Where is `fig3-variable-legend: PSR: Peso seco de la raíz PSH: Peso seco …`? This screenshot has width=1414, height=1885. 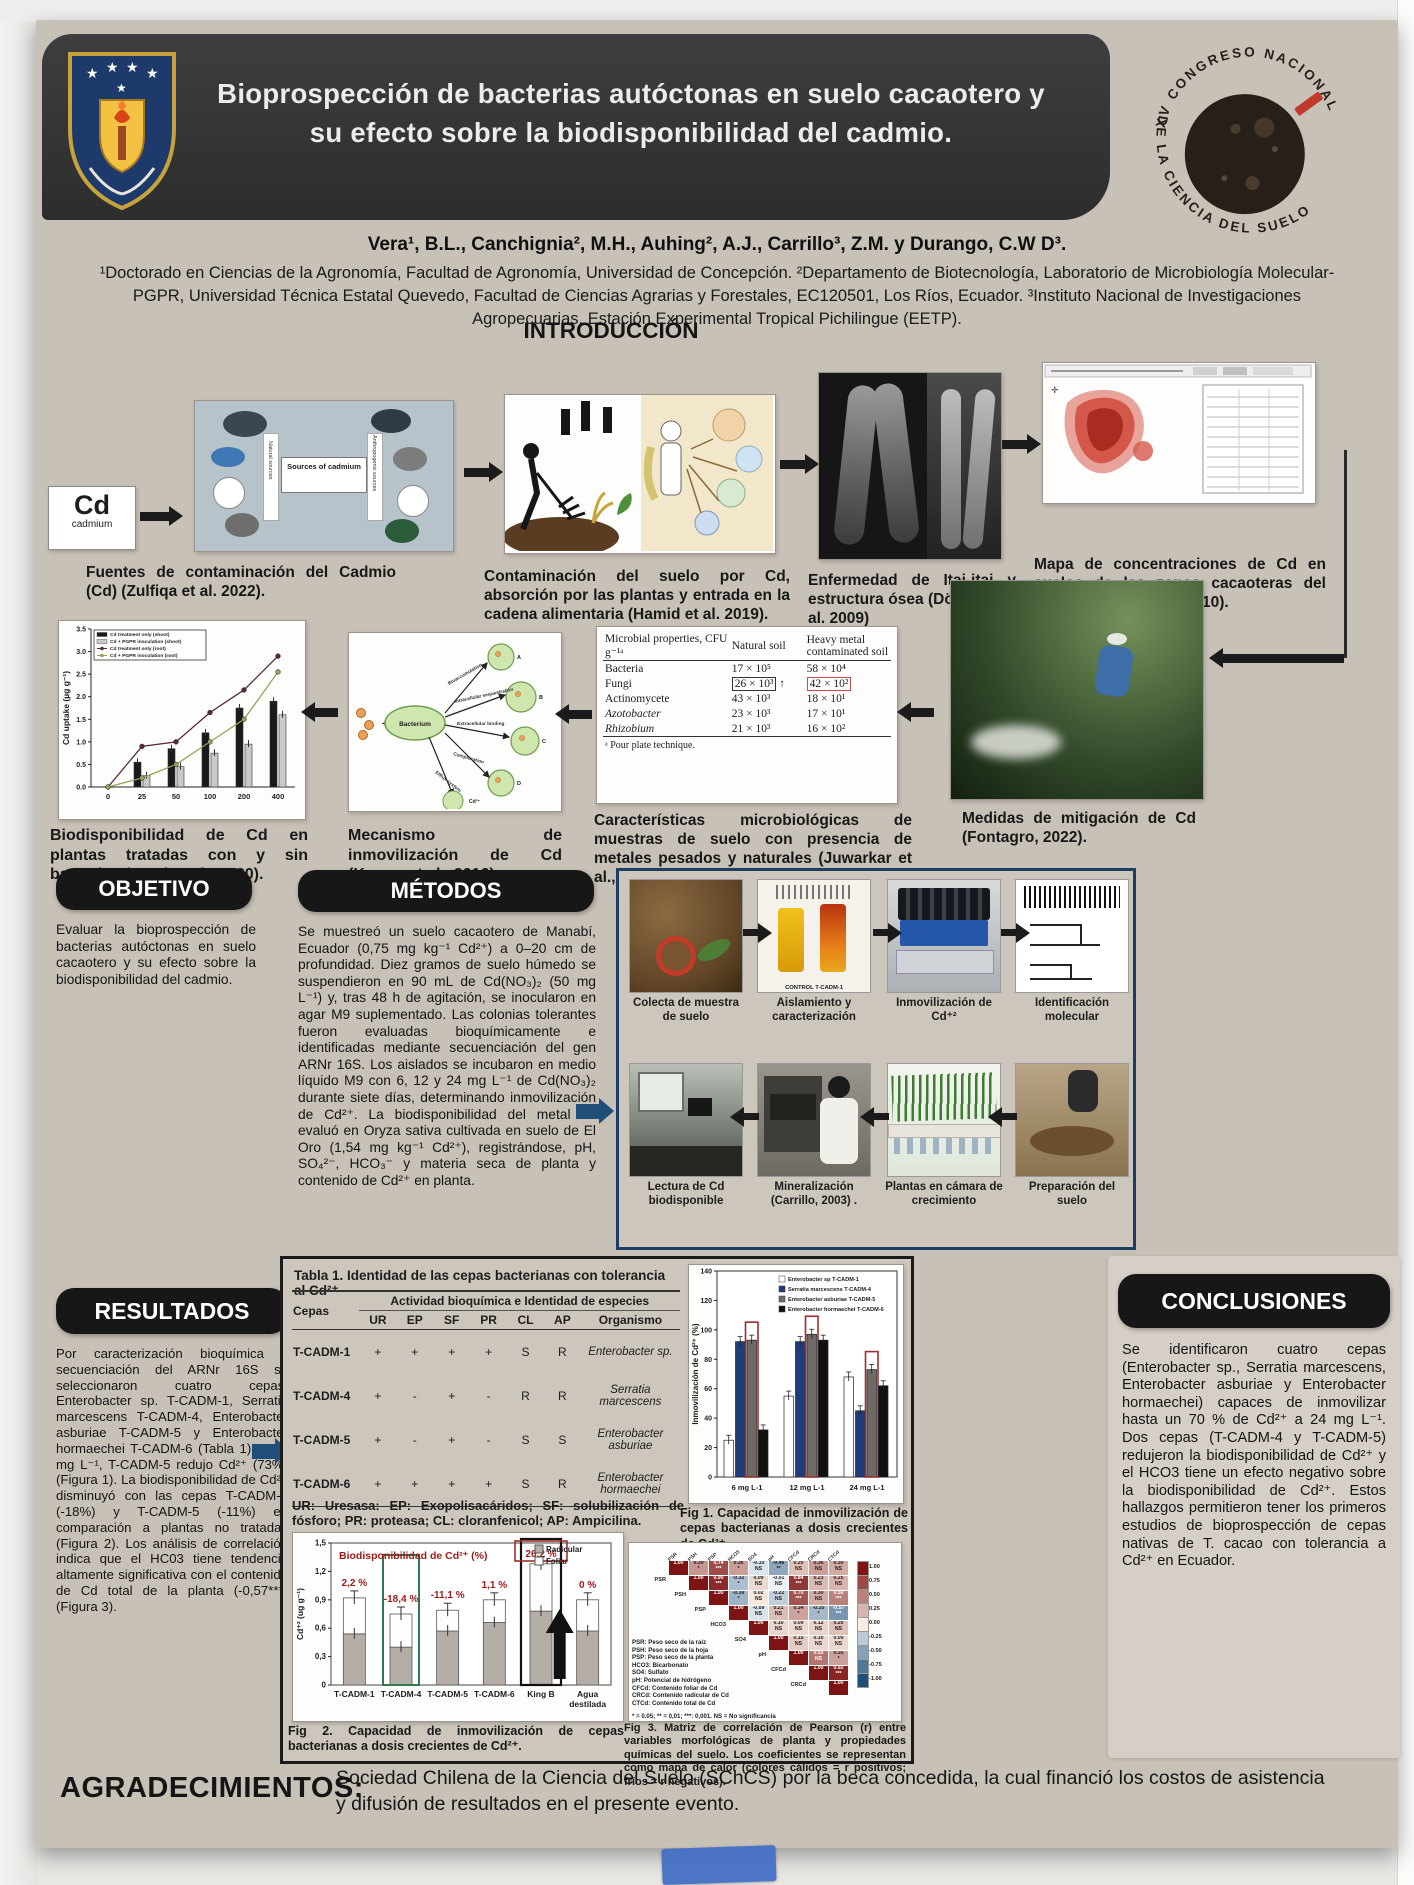 fig3-variable-legend: PSR: Peso seco de la raíz PSH: Peso seco … is located at coordinates (680, 1673).